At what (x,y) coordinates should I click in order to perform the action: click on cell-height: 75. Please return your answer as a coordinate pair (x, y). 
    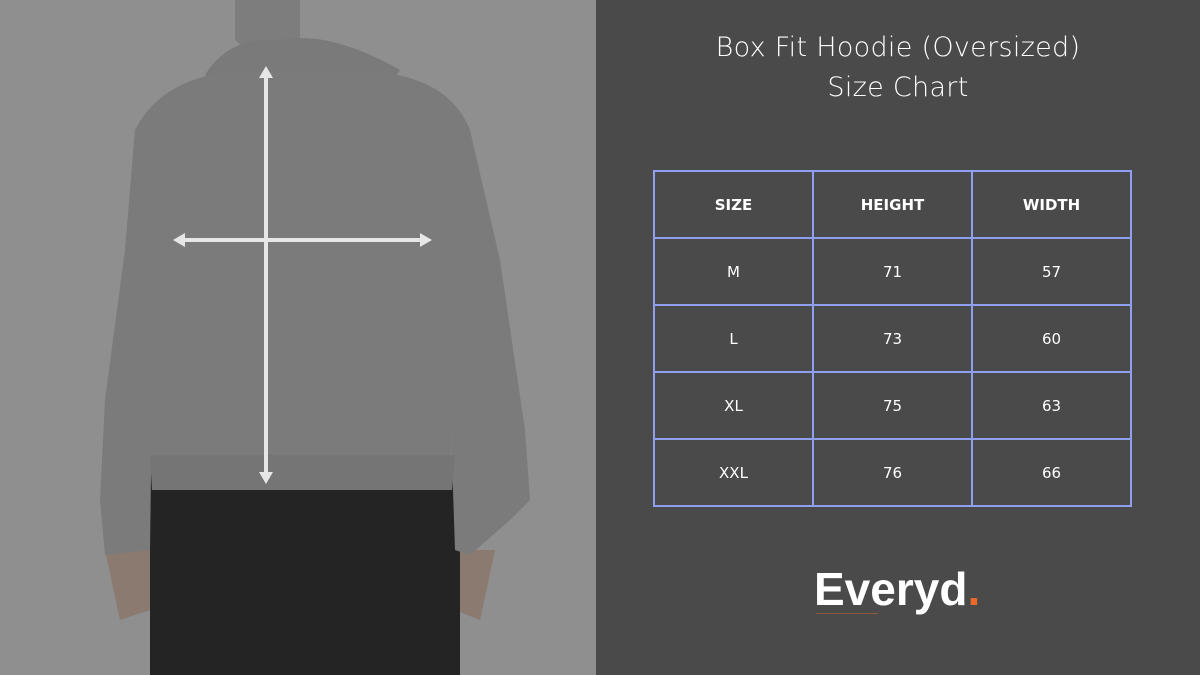
    Looking at the image, I should click on (892, 405).